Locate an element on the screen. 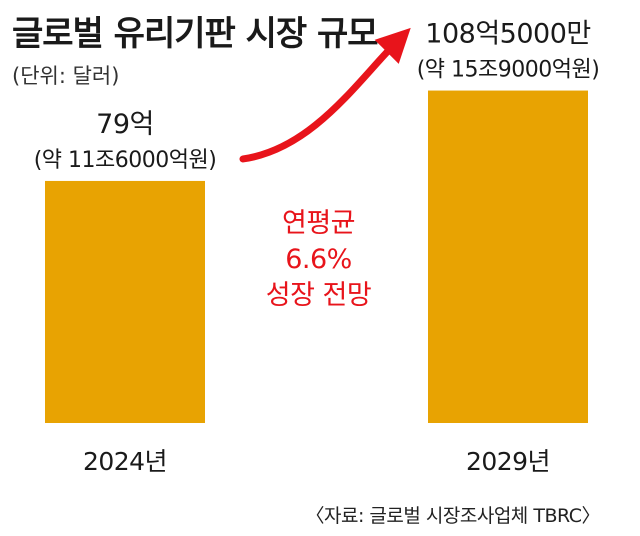 The image size is (640, 536). bar-2024 is located at coordinates (125, 301).